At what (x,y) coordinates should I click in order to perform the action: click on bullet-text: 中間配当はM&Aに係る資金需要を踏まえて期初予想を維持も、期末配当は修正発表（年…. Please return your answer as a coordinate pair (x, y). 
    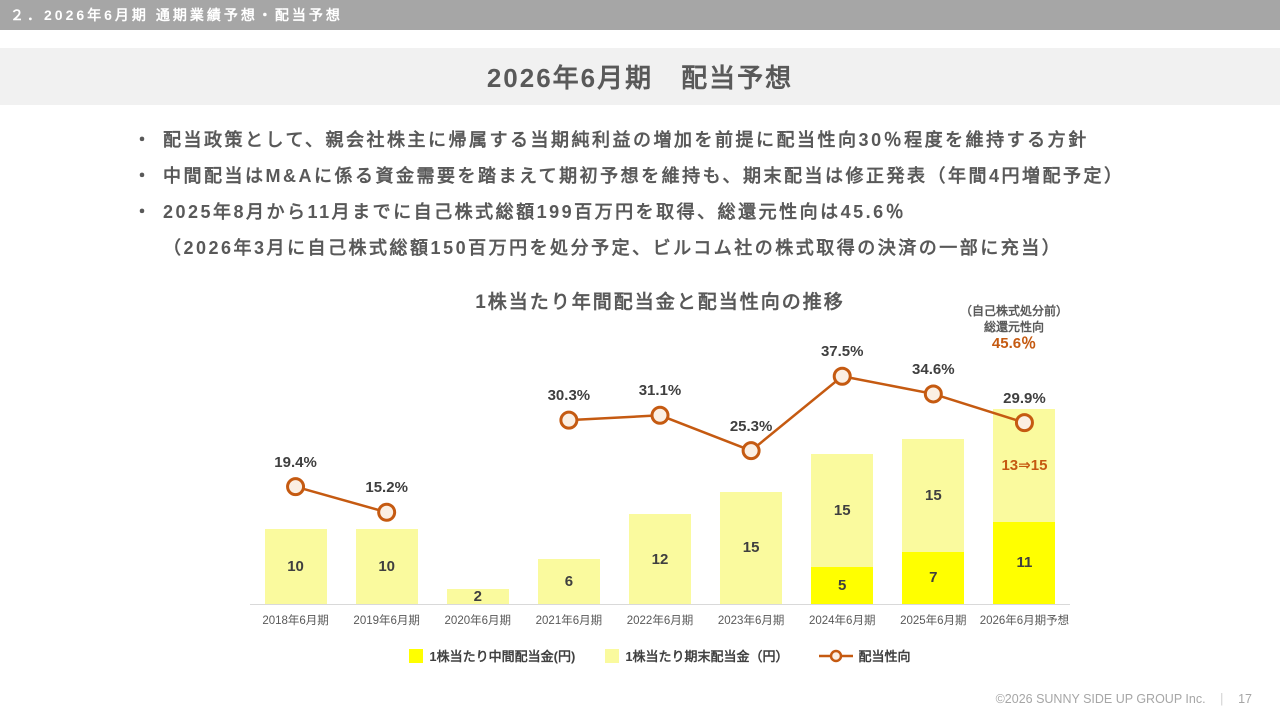
    Looking at the image, I should click on (644, 176).